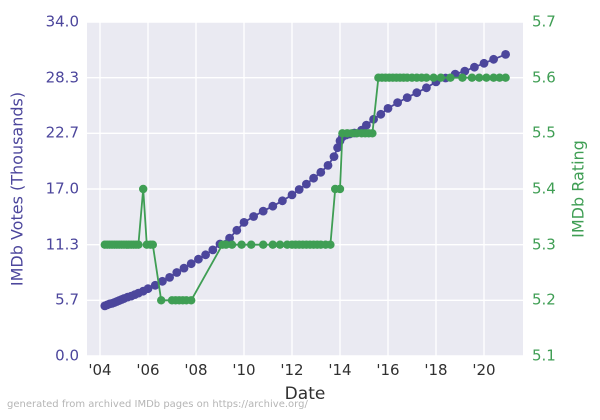 Image resolution: width=600 pixels, height=420 pixels. Describe the element at coordinates (62, 188) in the screenshot. I see `left-tick-label: 17.0` at that location.